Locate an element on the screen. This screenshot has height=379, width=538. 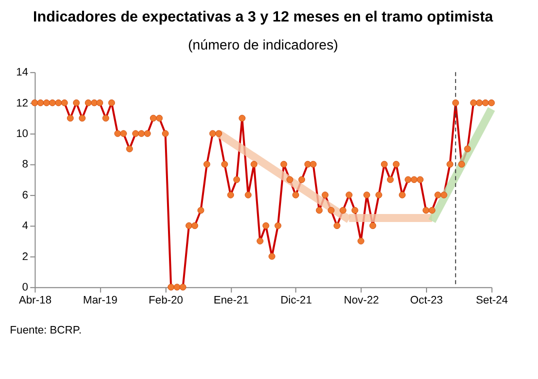
y-tick-label: 4 is located at coordinates (25, 226).